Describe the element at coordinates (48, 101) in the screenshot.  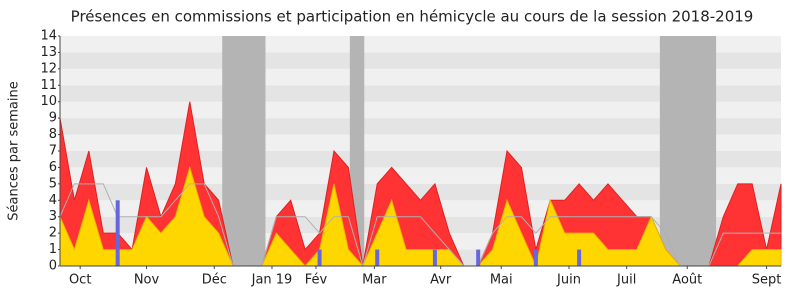
I see `y-tick-label: 10` at that location.